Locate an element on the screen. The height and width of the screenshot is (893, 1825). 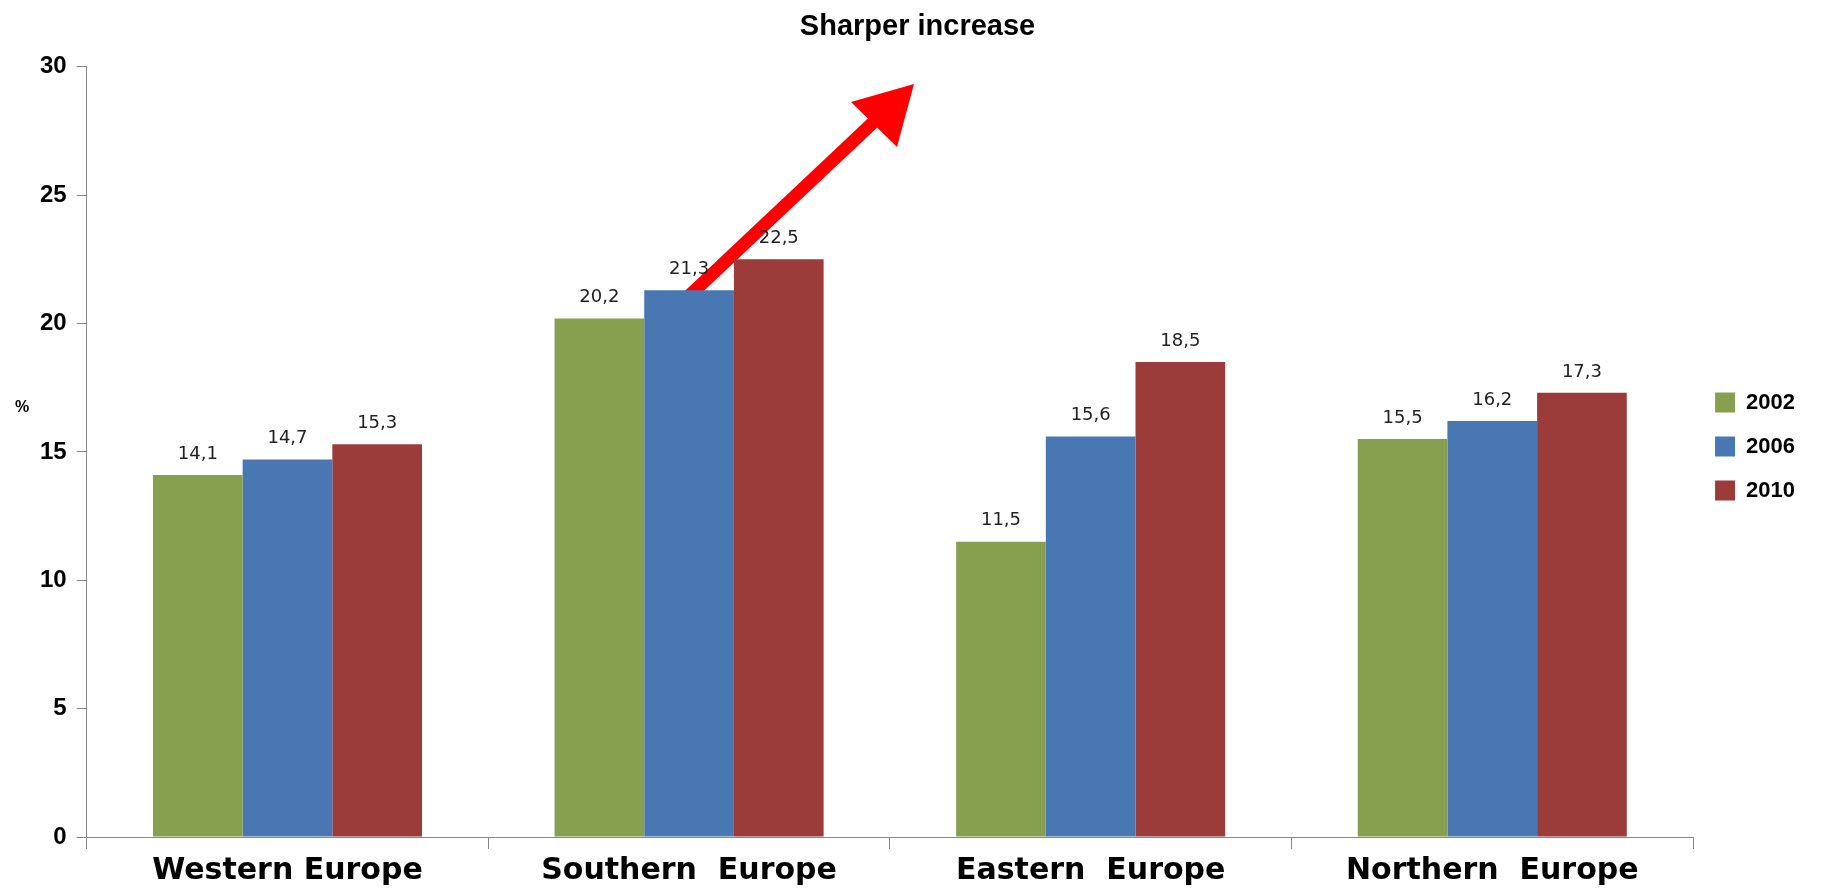
data-label: 20,2 is located at coordinates (599, 296).